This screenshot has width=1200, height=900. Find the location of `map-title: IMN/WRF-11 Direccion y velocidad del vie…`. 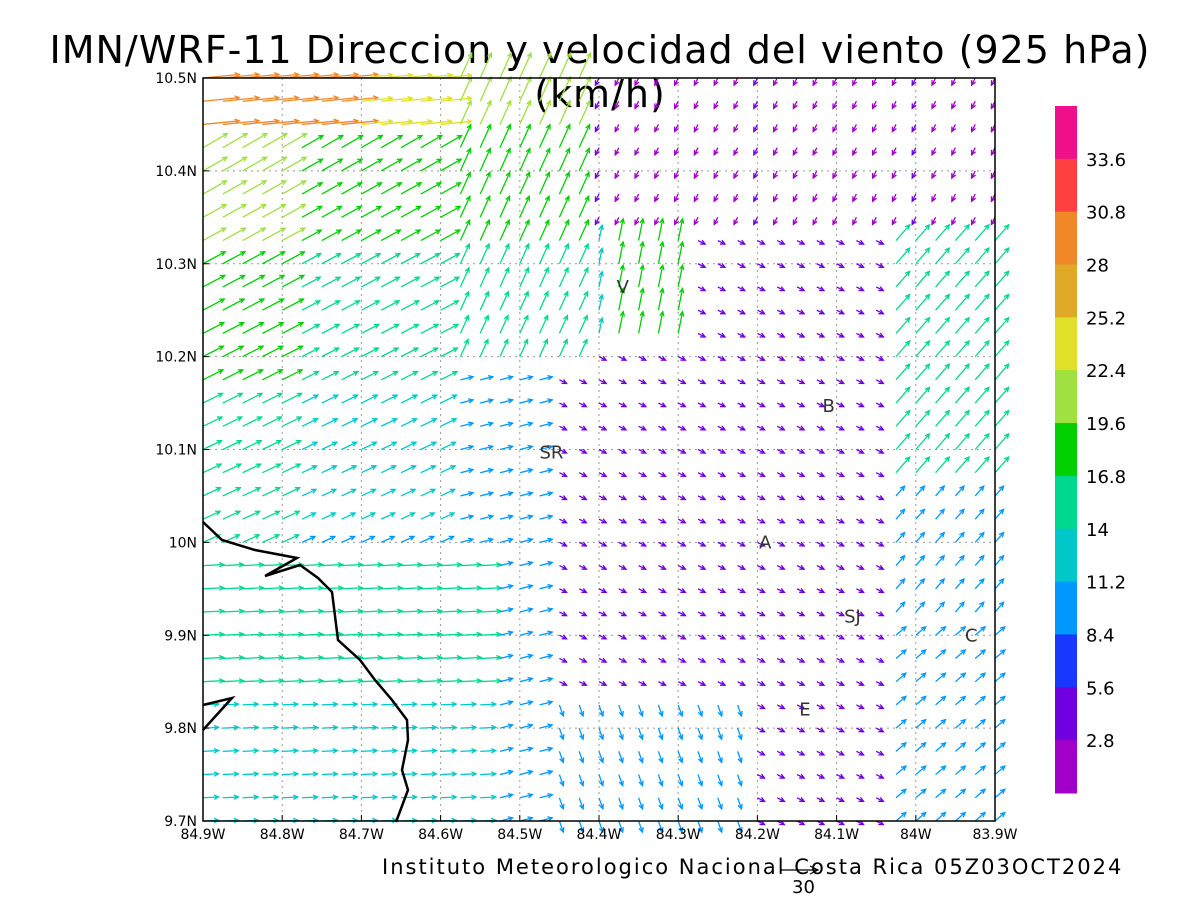

map-title: IMN/WRF-11 Direccion y velocidad del vie… is located at coordinates (600, 72).